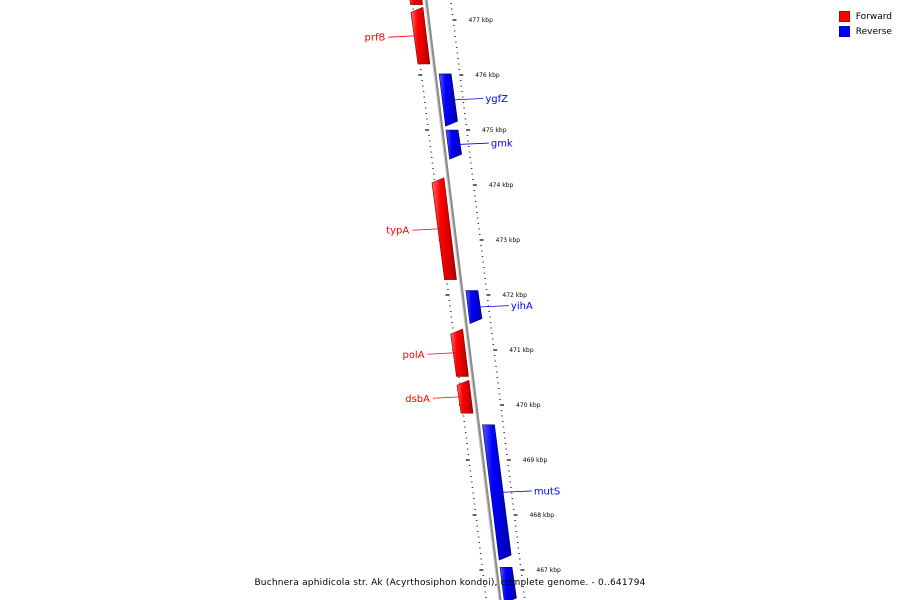  Describe the element at coordinates (487, 75) in the screenshot. I see `axis-tick-label: 476 kbp` at that location.